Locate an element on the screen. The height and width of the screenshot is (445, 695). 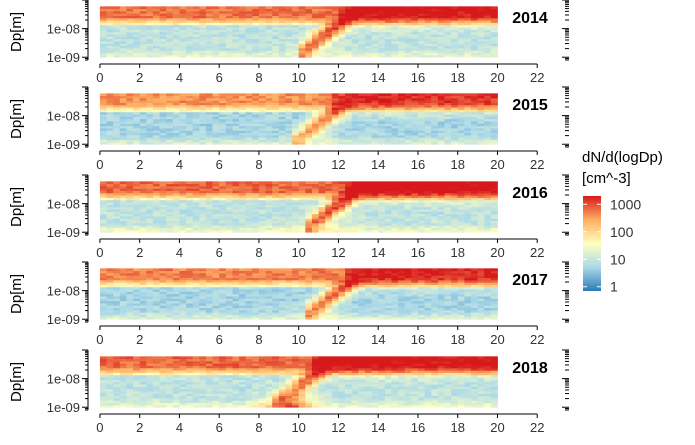
y-tick-label: 1e-08 is located at coordinates (63, 204).